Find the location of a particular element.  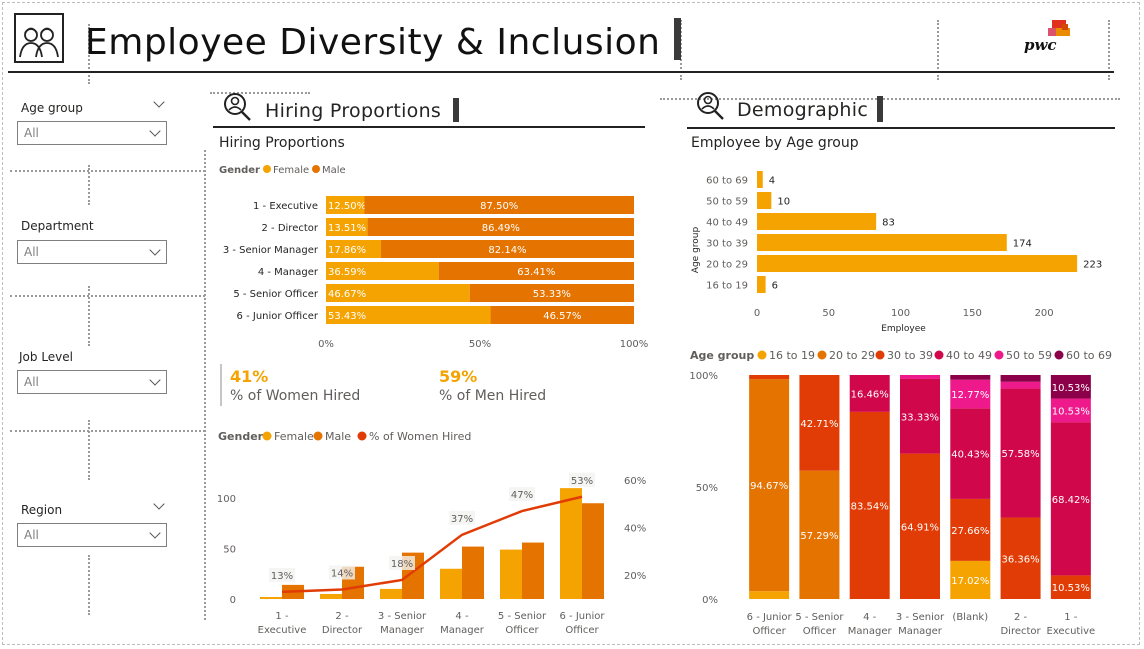

legend-label: 20 to 29 is located at coordinates (852, 355).